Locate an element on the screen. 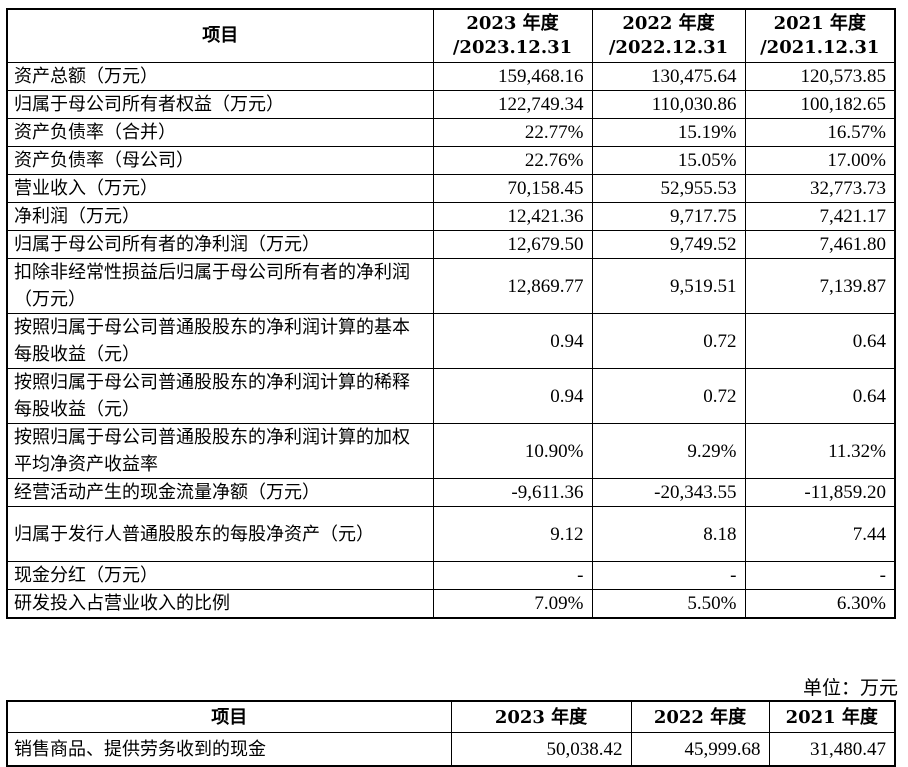 This screenshot has height=767, width=908. cell-2023: 12,421.36 is located at coordinates (512, 216).